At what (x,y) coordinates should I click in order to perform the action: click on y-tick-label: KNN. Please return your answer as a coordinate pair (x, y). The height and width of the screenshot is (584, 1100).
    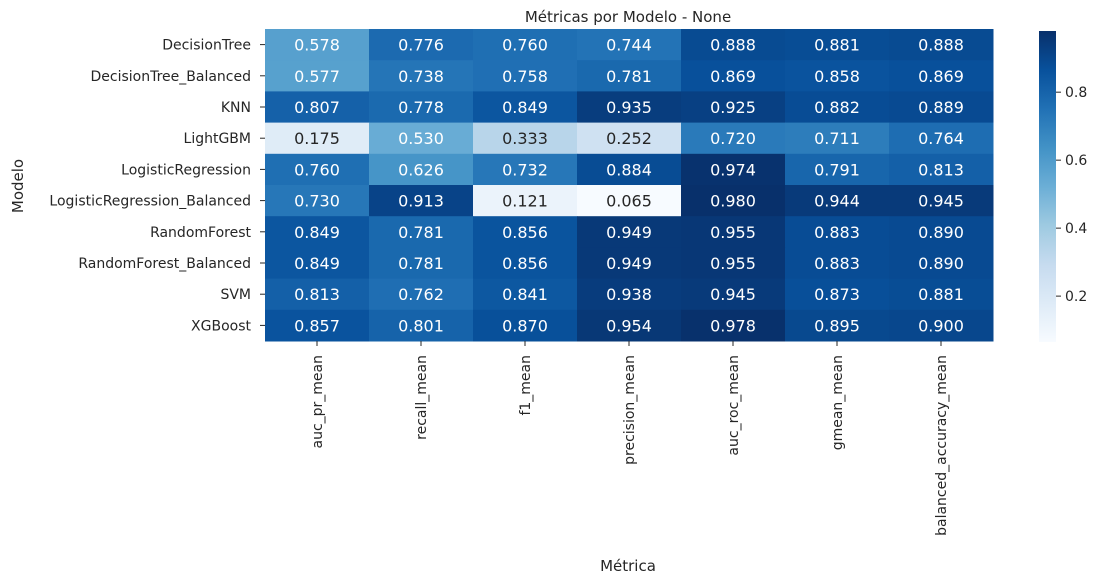
    Looking at the image, I should click on (236, 108).